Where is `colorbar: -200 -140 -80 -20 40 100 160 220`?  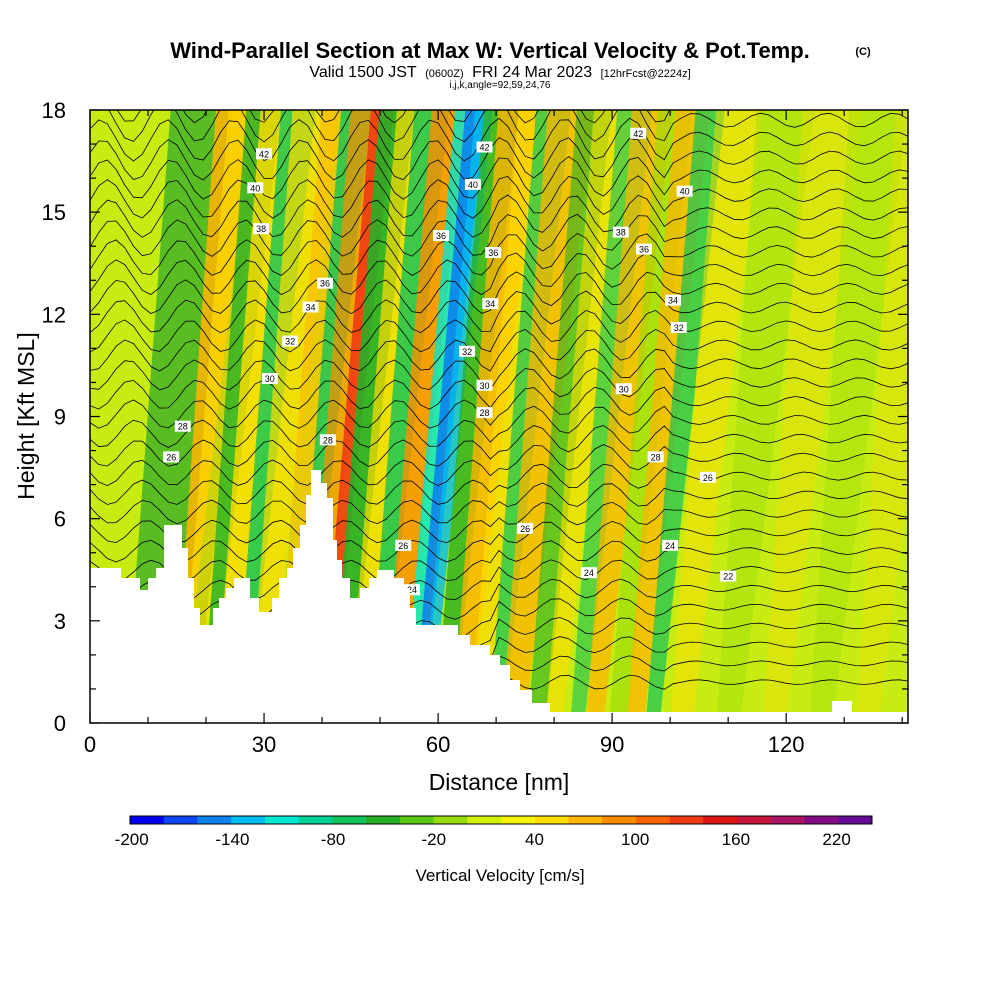 colorbar: -200 -140 -80 -20 40 100 160 220 is located at coordinates (494, 832).